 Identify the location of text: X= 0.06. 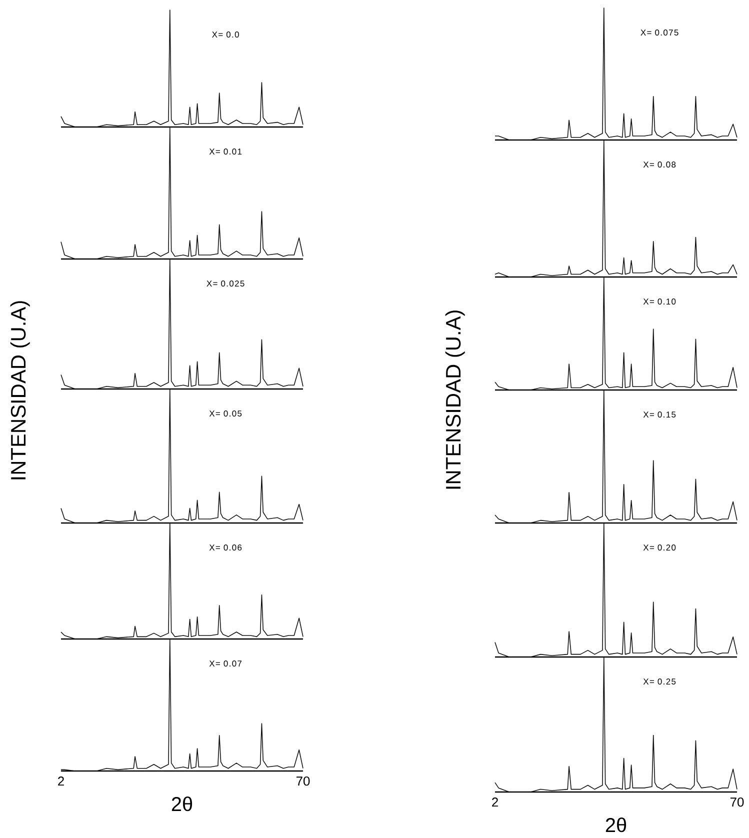
(225, 547).